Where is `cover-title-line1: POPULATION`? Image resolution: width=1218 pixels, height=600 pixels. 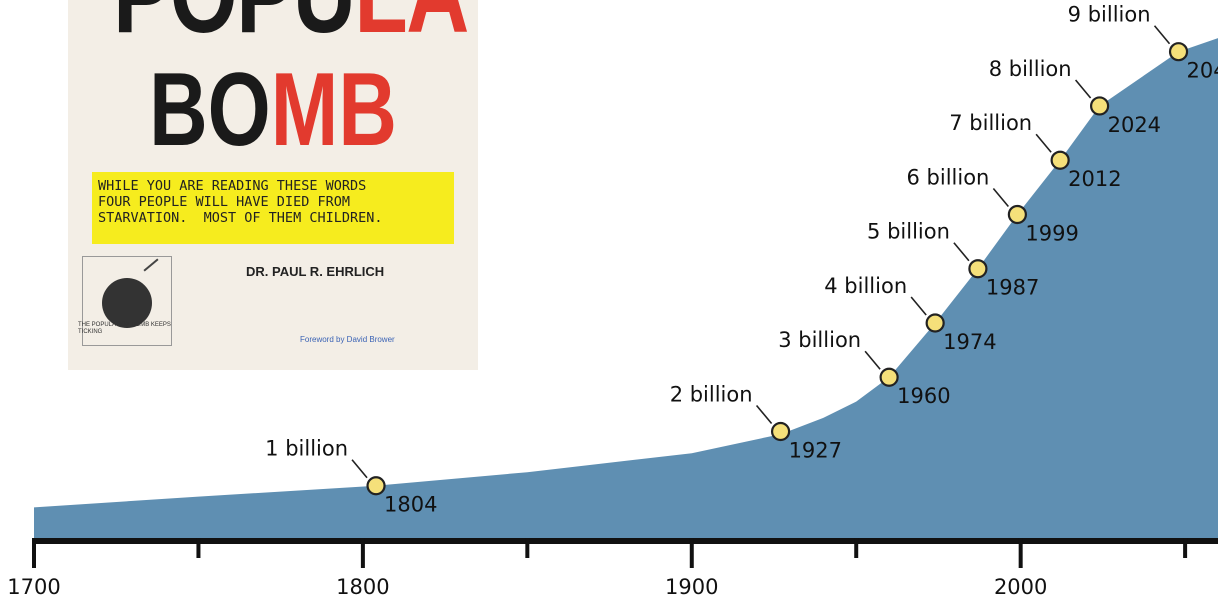
cover-title-line1: POPULATION is located at coordinates (295, 25).